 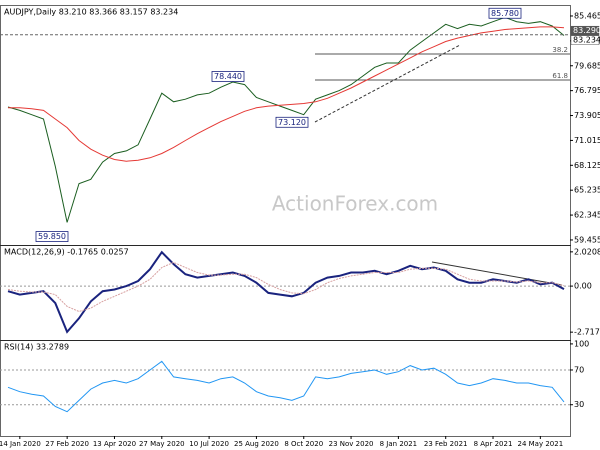 I want to click on annotation-label: 59.850, so click(x=52, y=236).